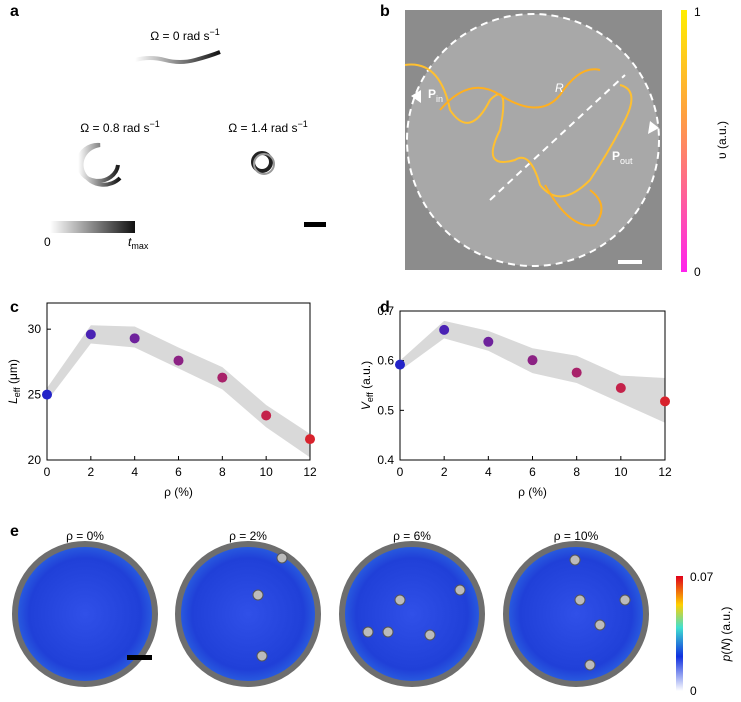 The width and height of the screenshot is (741, 702). What do you see at coordinates (726, 635) in the screenshot?
I see `colorbar-label: p(N) (a.u.)` at bounding box center [726, 635].